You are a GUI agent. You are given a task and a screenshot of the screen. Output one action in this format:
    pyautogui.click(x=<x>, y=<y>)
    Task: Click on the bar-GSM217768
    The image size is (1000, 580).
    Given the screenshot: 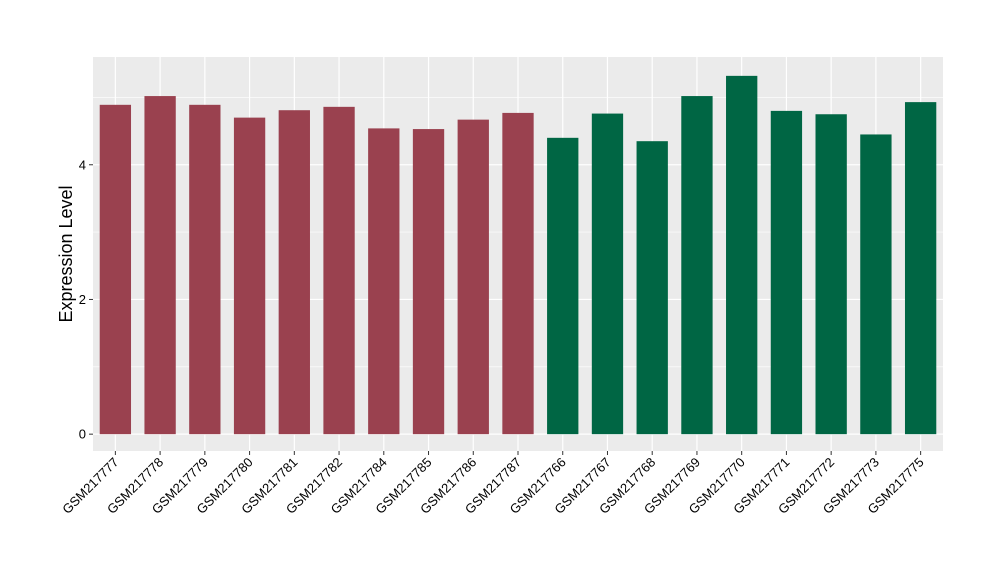 What is the action you would take?
    pyautogui.click(x=652, y=288)
    